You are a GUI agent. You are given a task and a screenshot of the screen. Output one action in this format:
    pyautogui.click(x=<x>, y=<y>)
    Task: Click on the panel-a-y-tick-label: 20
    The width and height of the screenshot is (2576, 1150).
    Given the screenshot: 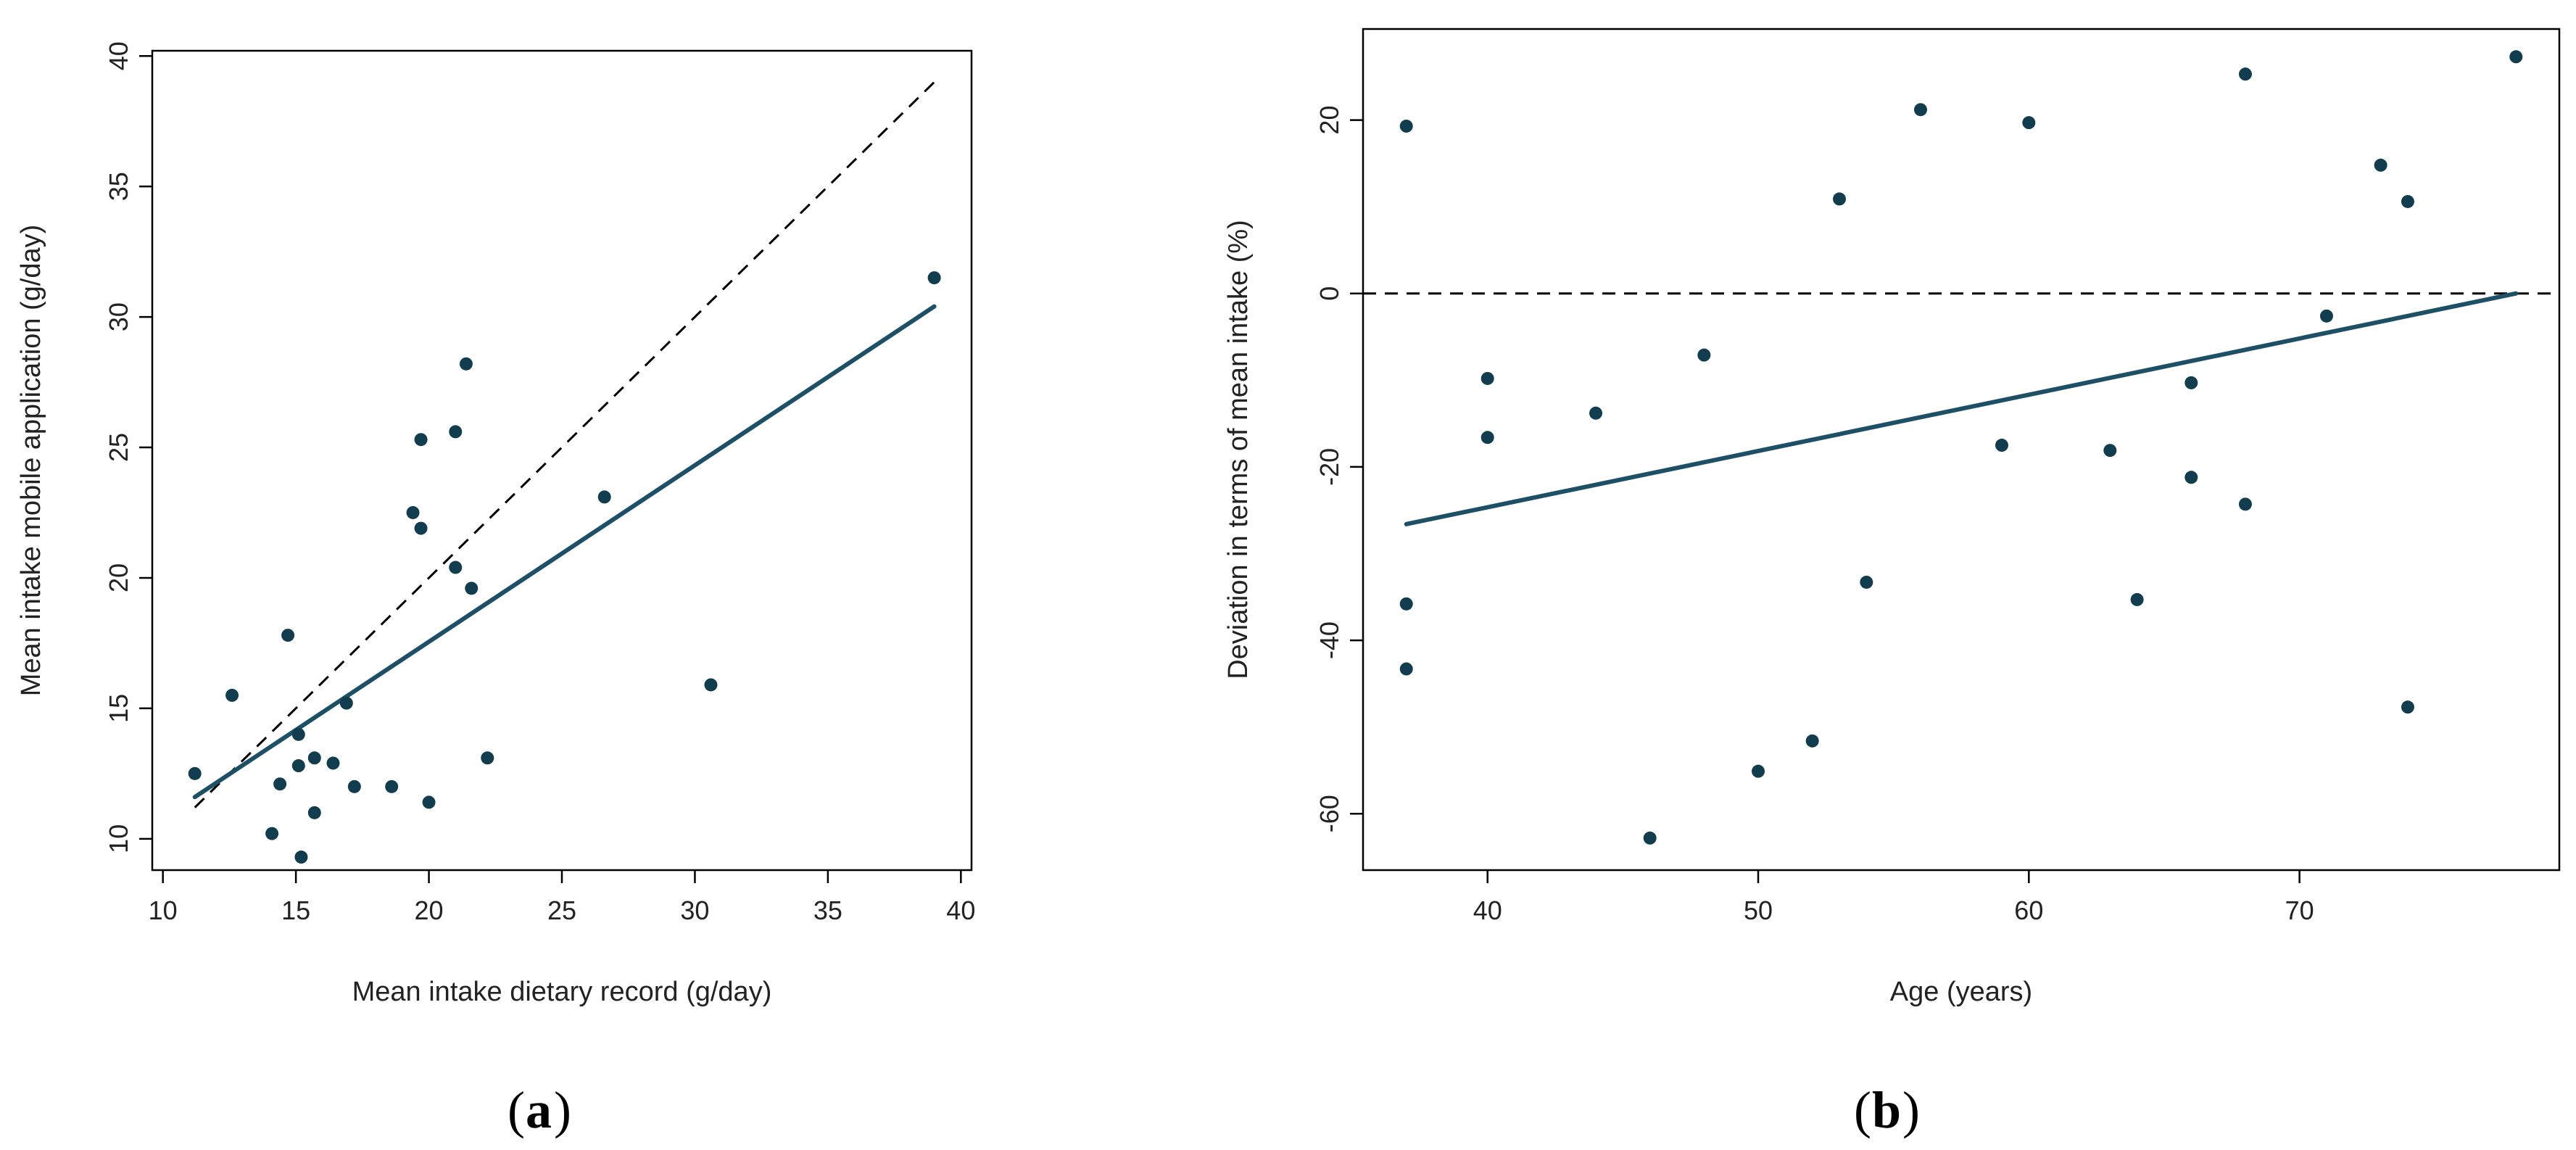 What is the action you would take?
    pyautogui.click(x=119, y=577)
    